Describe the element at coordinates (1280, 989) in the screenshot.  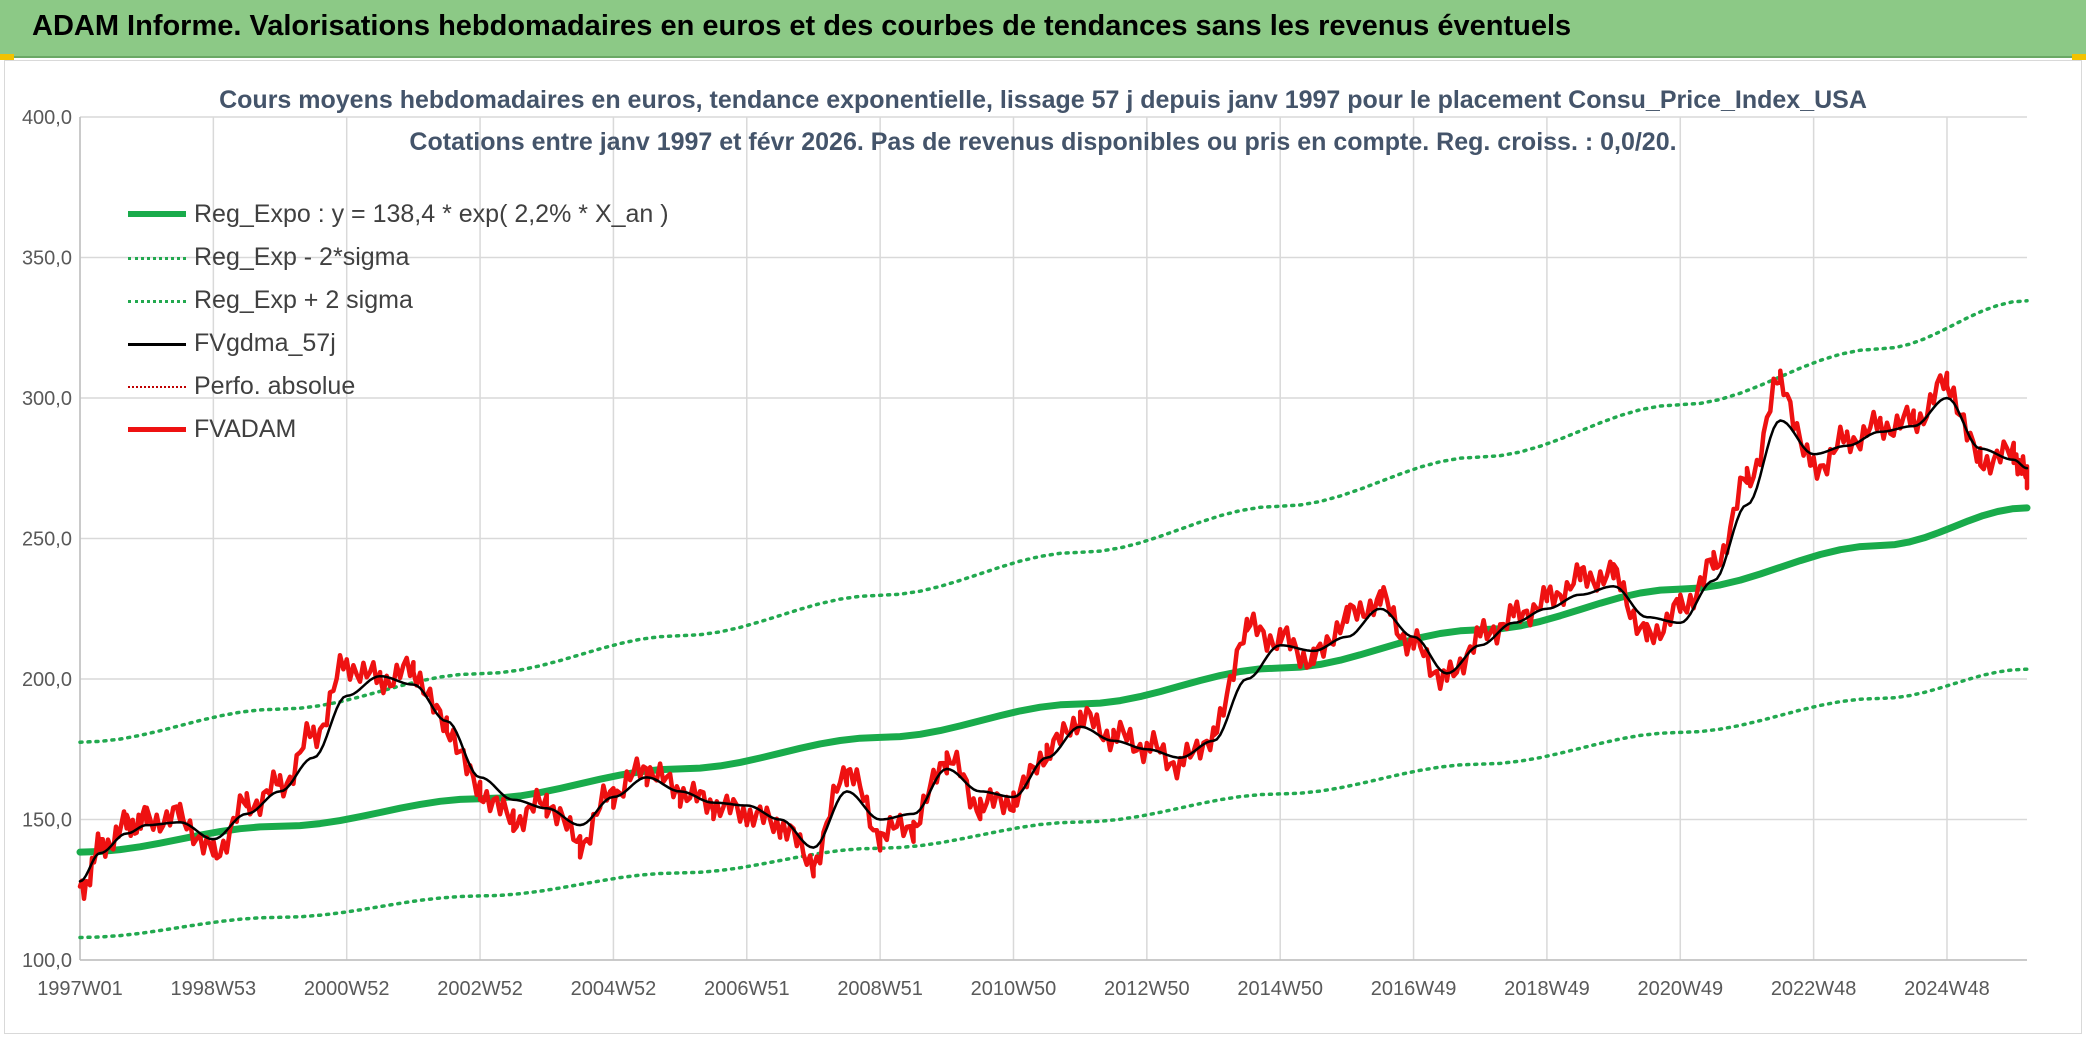
I see `x-tick-label: 2014W50` at that location.